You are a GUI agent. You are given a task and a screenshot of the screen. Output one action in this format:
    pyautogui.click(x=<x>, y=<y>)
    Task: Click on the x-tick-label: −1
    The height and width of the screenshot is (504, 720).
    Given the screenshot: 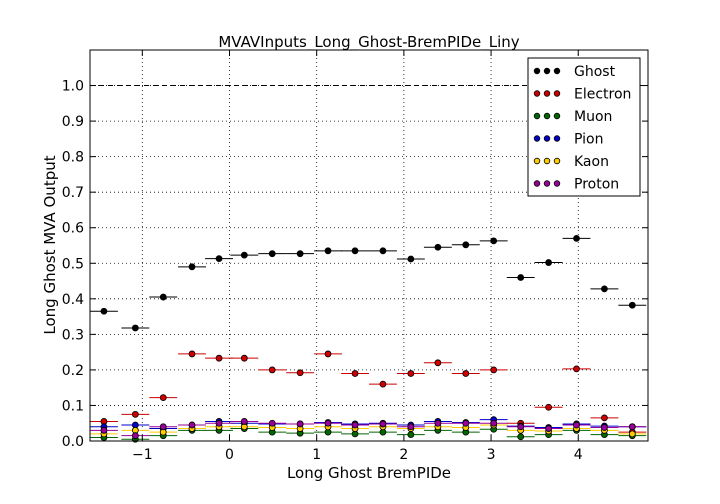 What is the action you would take?
    pyautogui.click(x=142, y=455)
    